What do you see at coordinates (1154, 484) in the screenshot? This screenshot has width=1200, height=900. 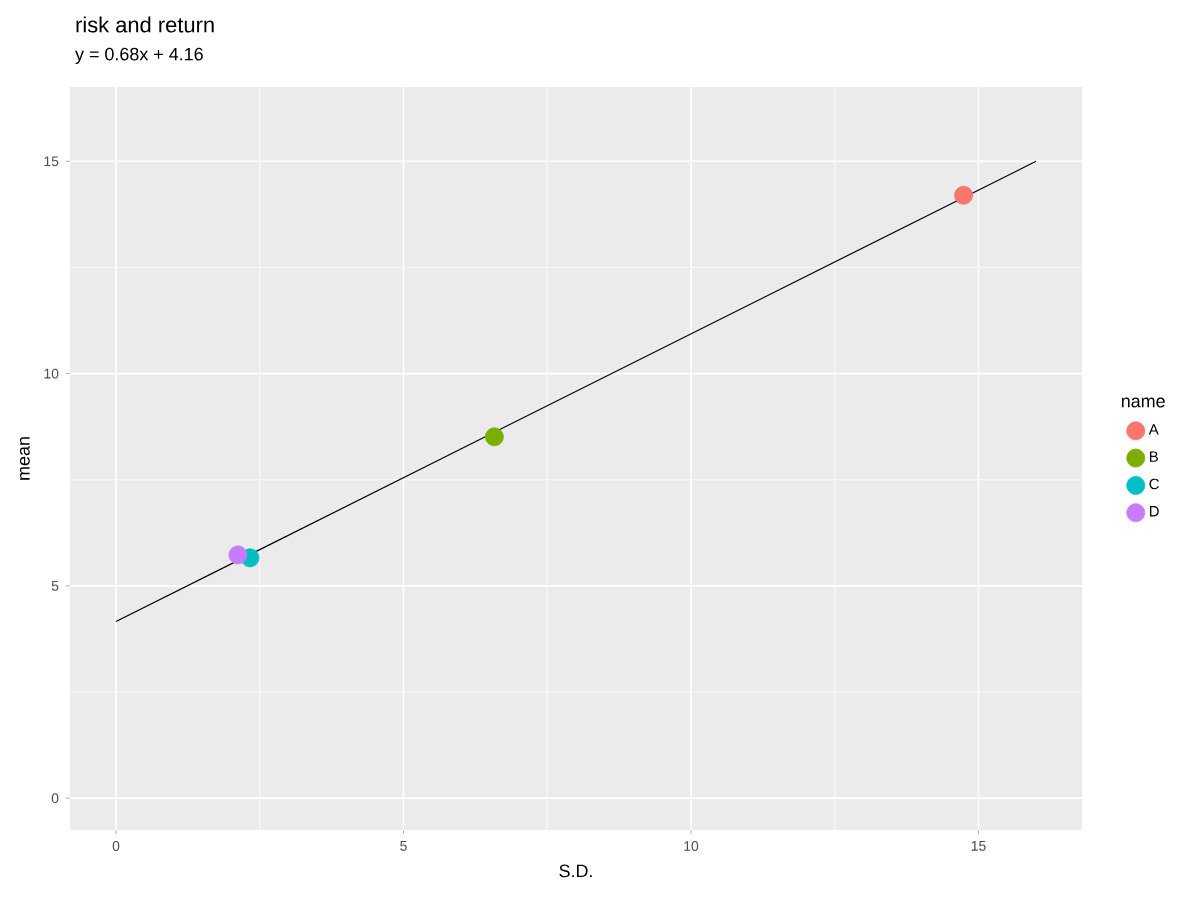 I see `legend-label: C` at bounding box center [1154, 484].